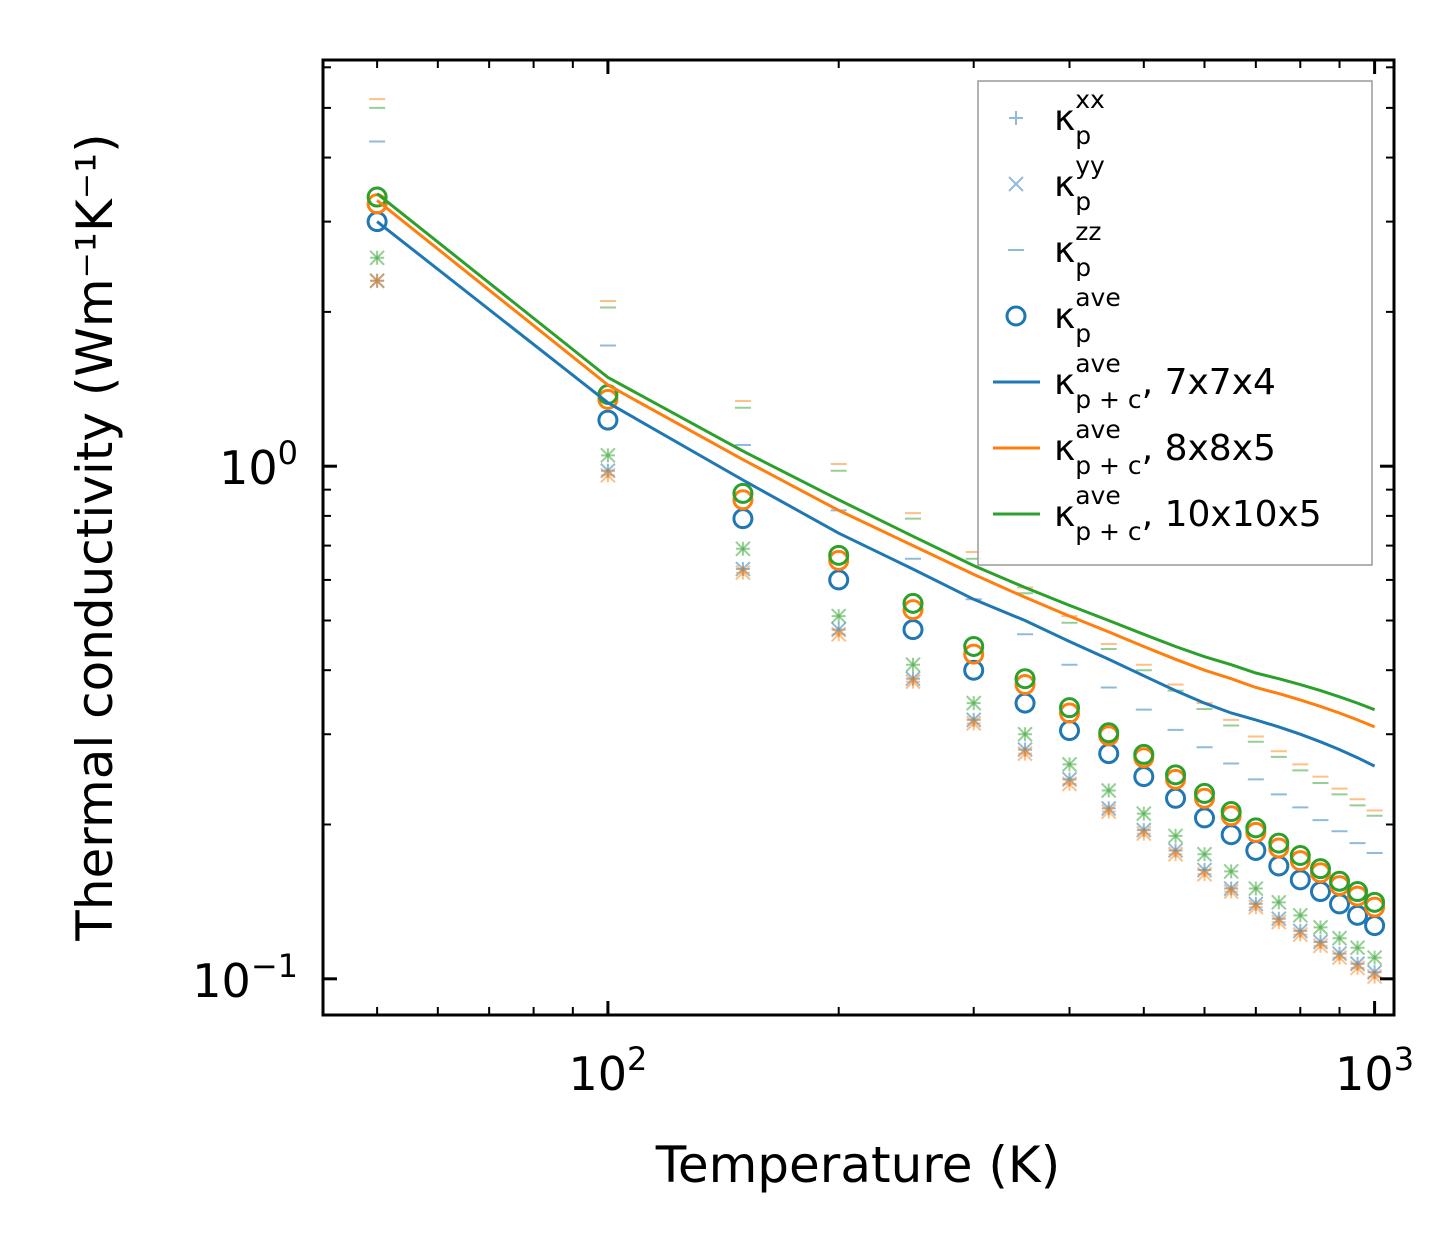 This screenshot has height=1254, width=1454. I want to click on y-tick-label-exponent: −1, so click(274, 966).